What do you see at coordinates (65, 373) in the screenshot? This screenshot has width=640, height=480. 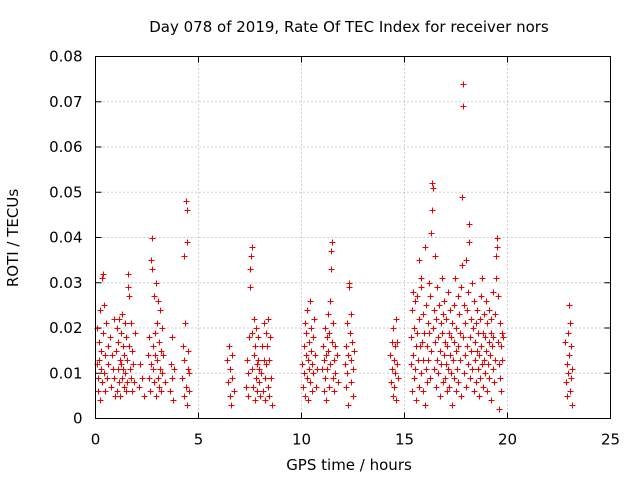 I see `y-tick-label: 0.01` at bounding box center [65, 373].